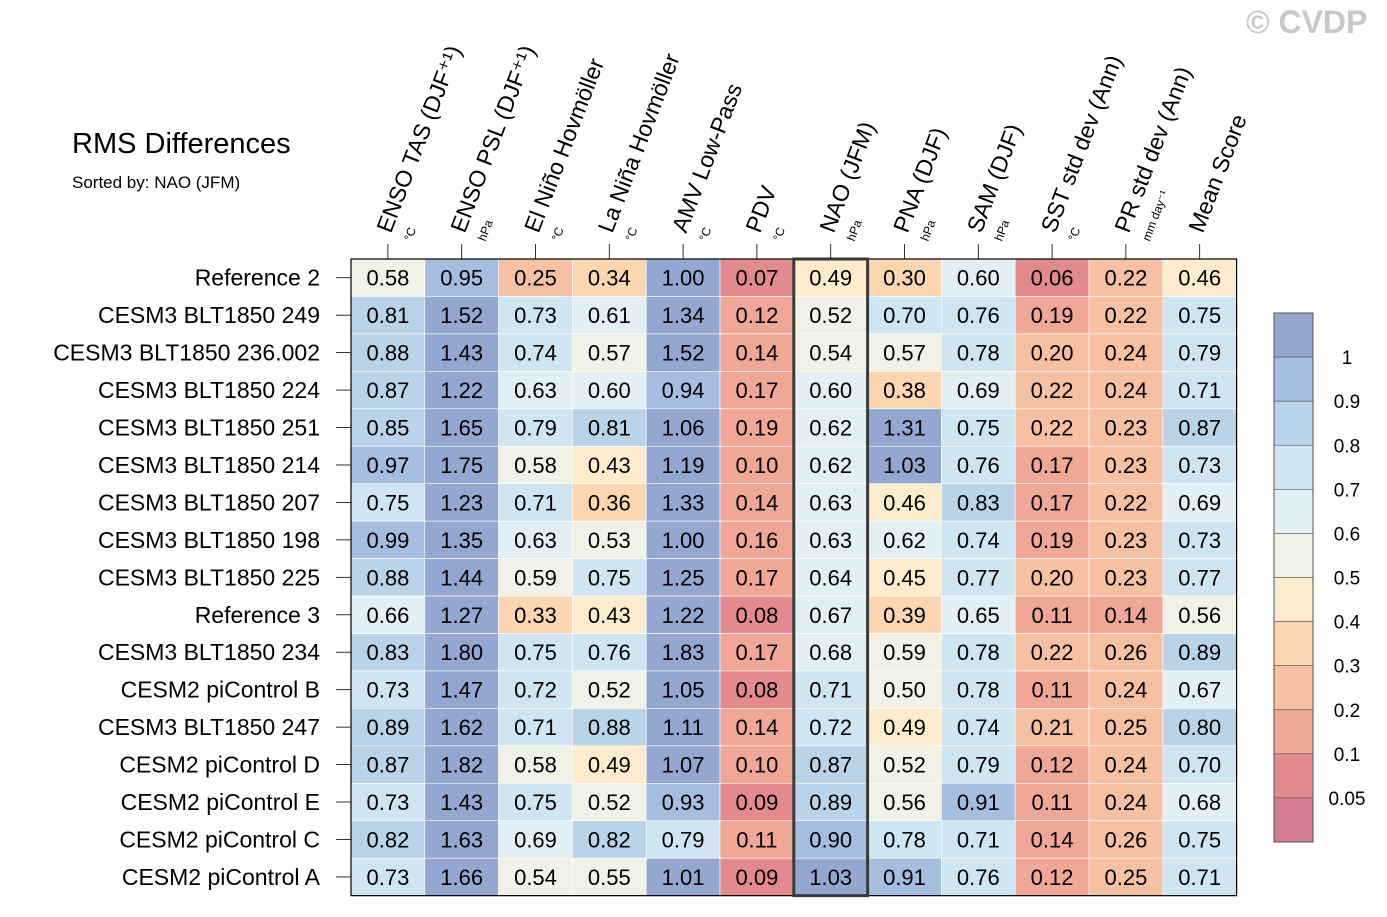 The image size is (1387, 917). Describe the element at coordinates (1347, 799) in the screenshot. I see `colorbar-tick-label: 0.05` at that location.